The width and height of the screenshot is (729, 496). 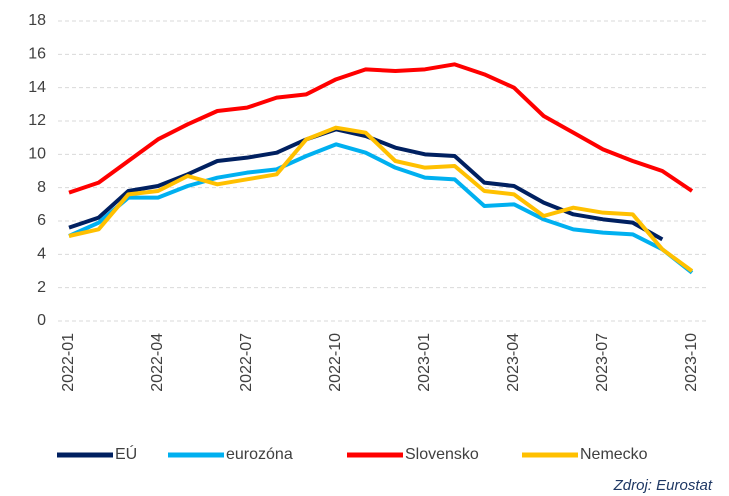 What do you see at coordinates (602, 362) in the screenshot?
I see `x-tick-label: 2023-07` at bounding box center [602, 362].